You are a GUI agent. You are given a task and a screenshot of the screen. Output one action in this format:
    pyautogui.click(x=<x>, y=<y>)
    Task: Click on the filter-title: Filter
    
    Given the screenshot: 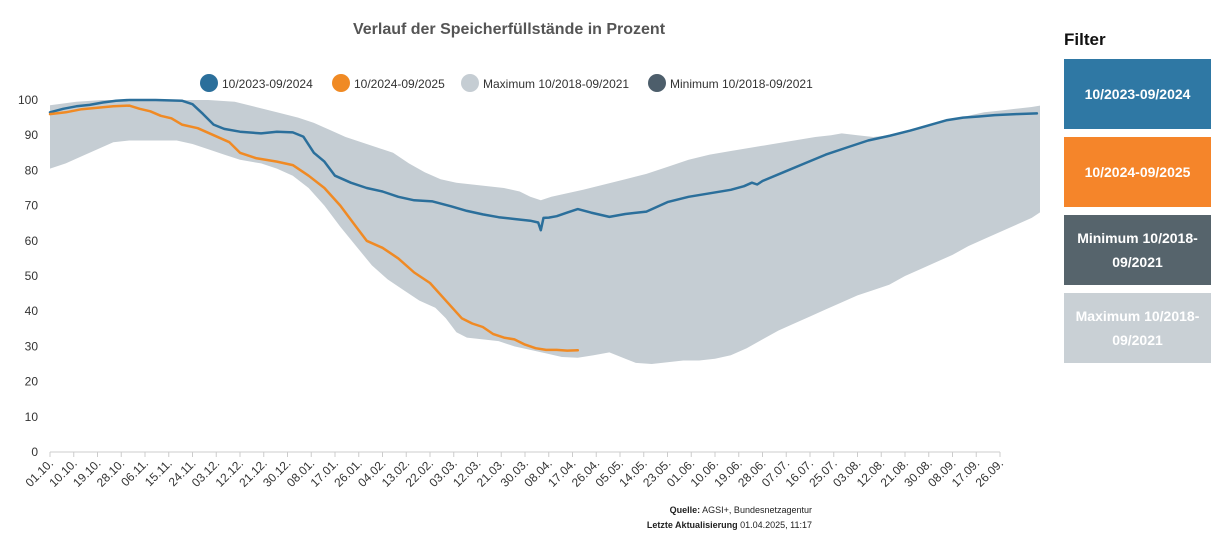 What is the action you would take?
    pyautogui.click(x=1085, y=39)
    